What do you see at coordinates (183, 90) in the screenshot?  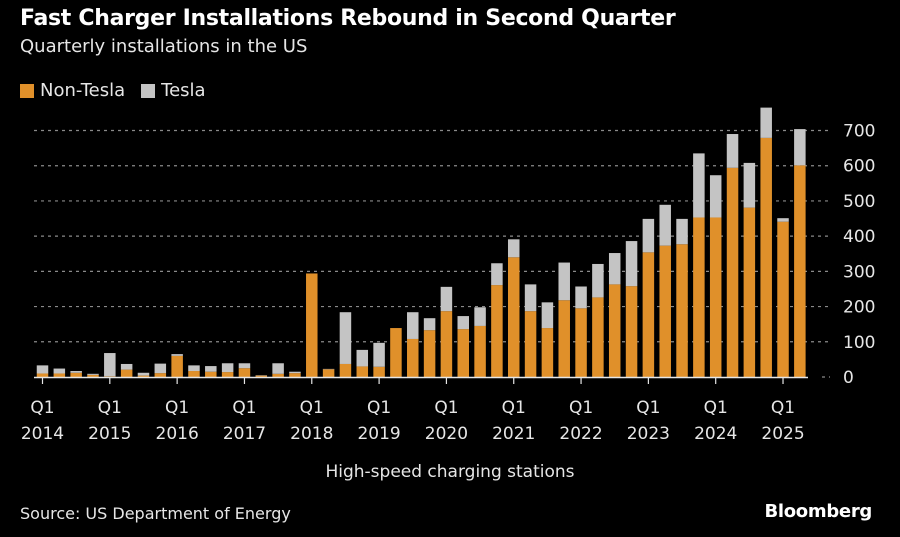 I see `legend-label-tesla: Tesla` at bounding box center [183, 90].